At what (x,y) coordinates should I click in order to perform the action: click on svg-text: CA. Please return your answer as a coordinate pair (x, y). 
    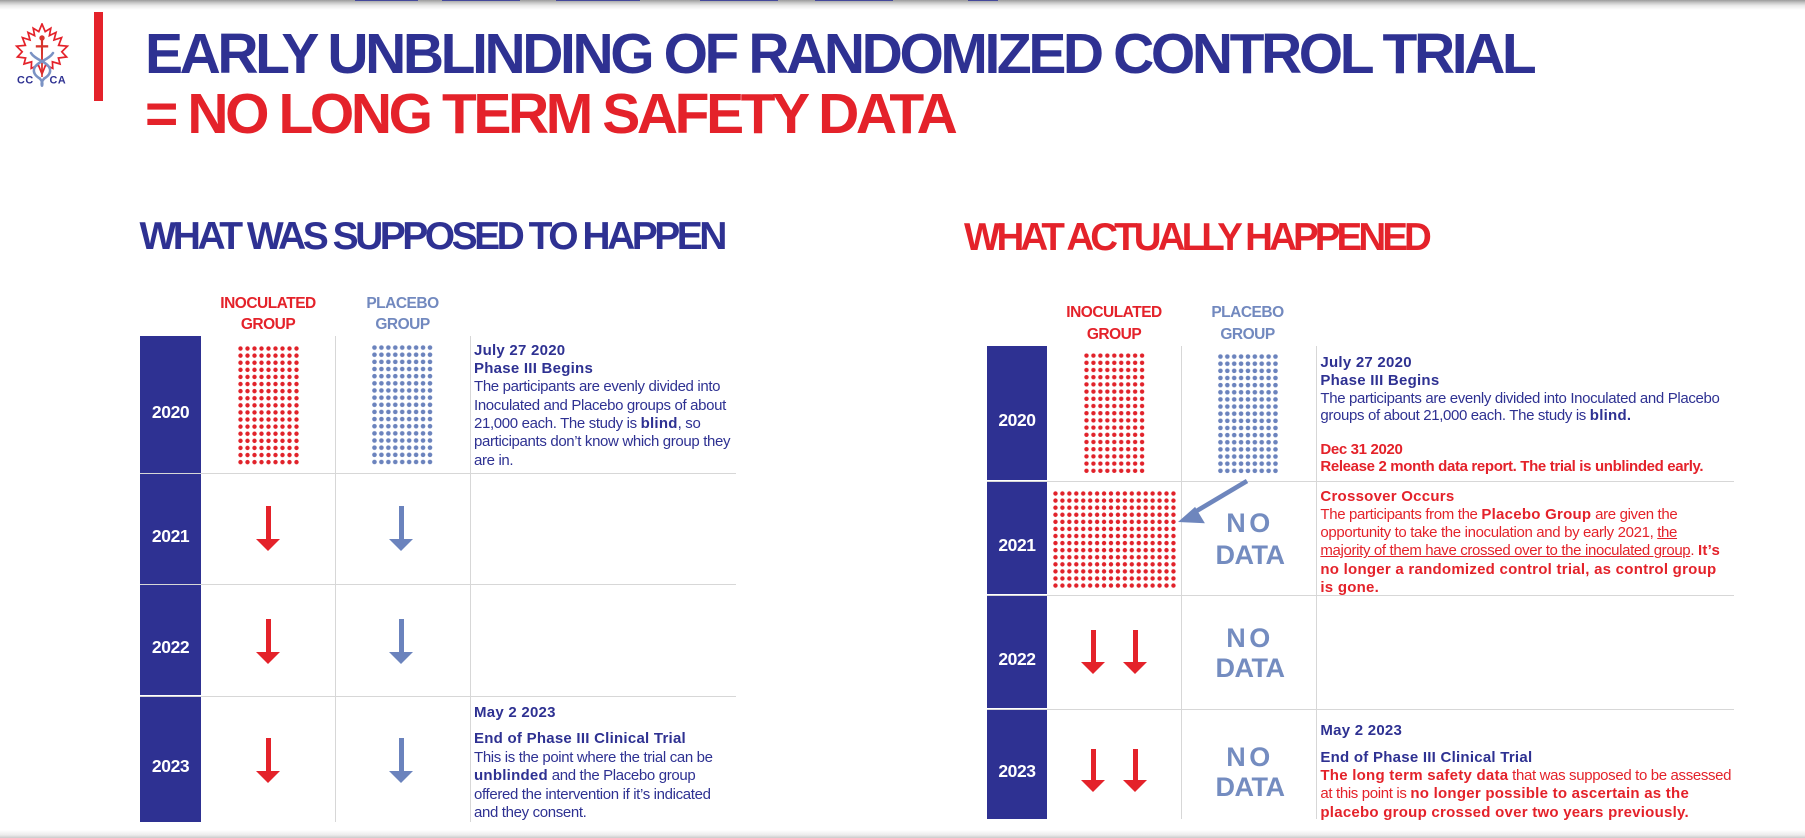
    Looking at the image, I should click on (58, 81).